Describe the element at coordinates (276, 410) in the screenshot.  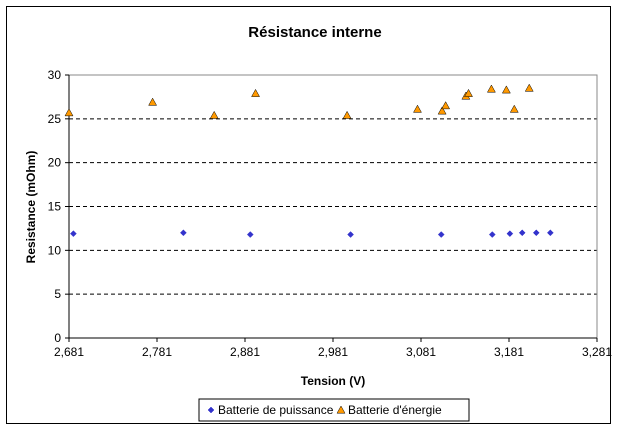
I see `legend-label-0: Batterie de puissance` at that location.